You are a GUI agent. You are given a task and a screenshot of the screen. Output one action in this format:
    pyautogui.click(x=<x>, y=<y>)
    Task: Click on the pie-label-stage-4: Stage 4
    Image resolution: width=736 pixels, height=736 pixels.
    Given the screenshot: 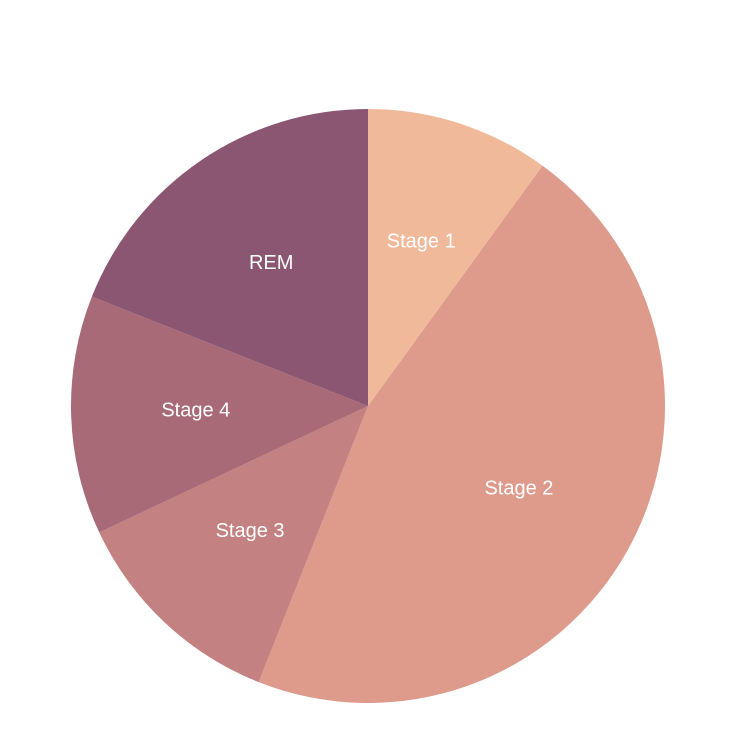 What is the action you would take?
    pyautogui.click(x=195, y=411)
    